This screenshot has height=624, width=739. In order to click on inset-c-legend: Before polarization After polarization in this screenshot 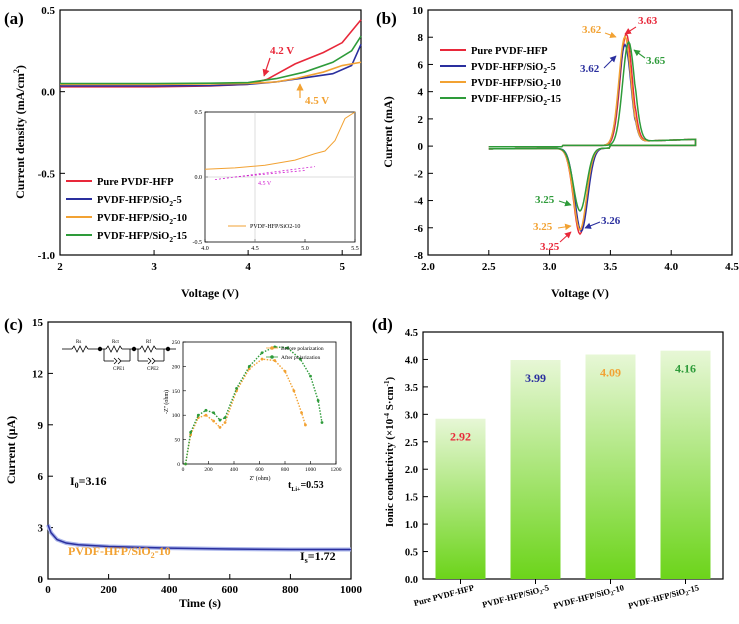, I will do `click(295, 353)`.